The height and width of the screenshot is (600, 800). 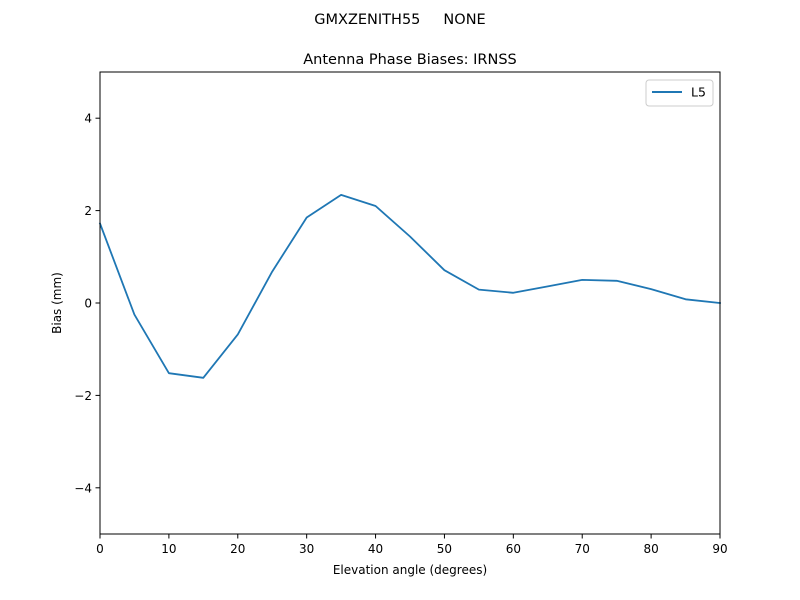 I want to click on x-tick-label: 90, so click(x=719, y=549).